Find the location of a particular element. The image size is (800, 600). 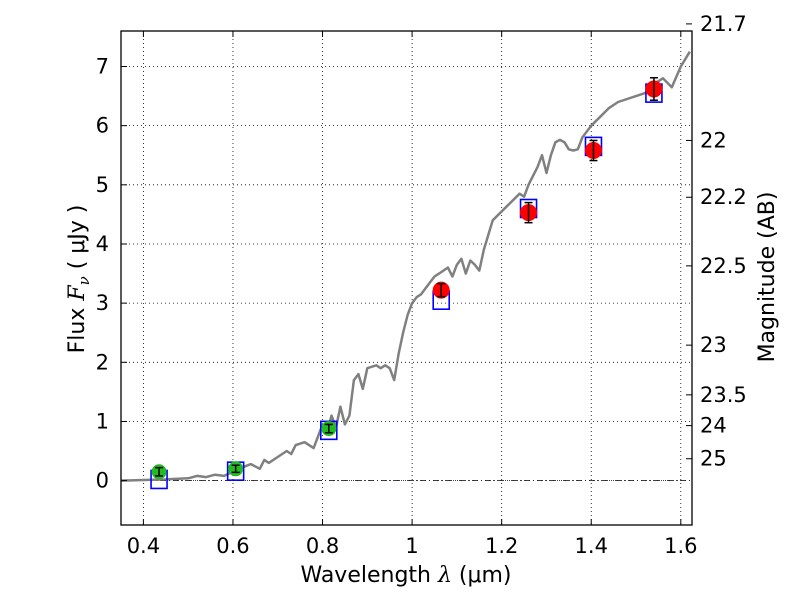

y2-tick-label: 25 is located at coordinates (713, 459).